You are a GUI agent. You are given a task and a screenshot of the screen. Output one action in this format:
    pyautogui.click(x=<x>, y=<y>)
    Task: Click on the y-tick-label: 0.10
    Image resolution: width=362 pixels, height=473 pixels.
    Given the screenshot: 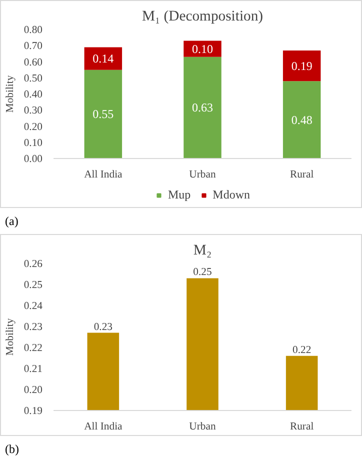 What is the action you would take?
    pyautogui.click(x=33, y=143)
    